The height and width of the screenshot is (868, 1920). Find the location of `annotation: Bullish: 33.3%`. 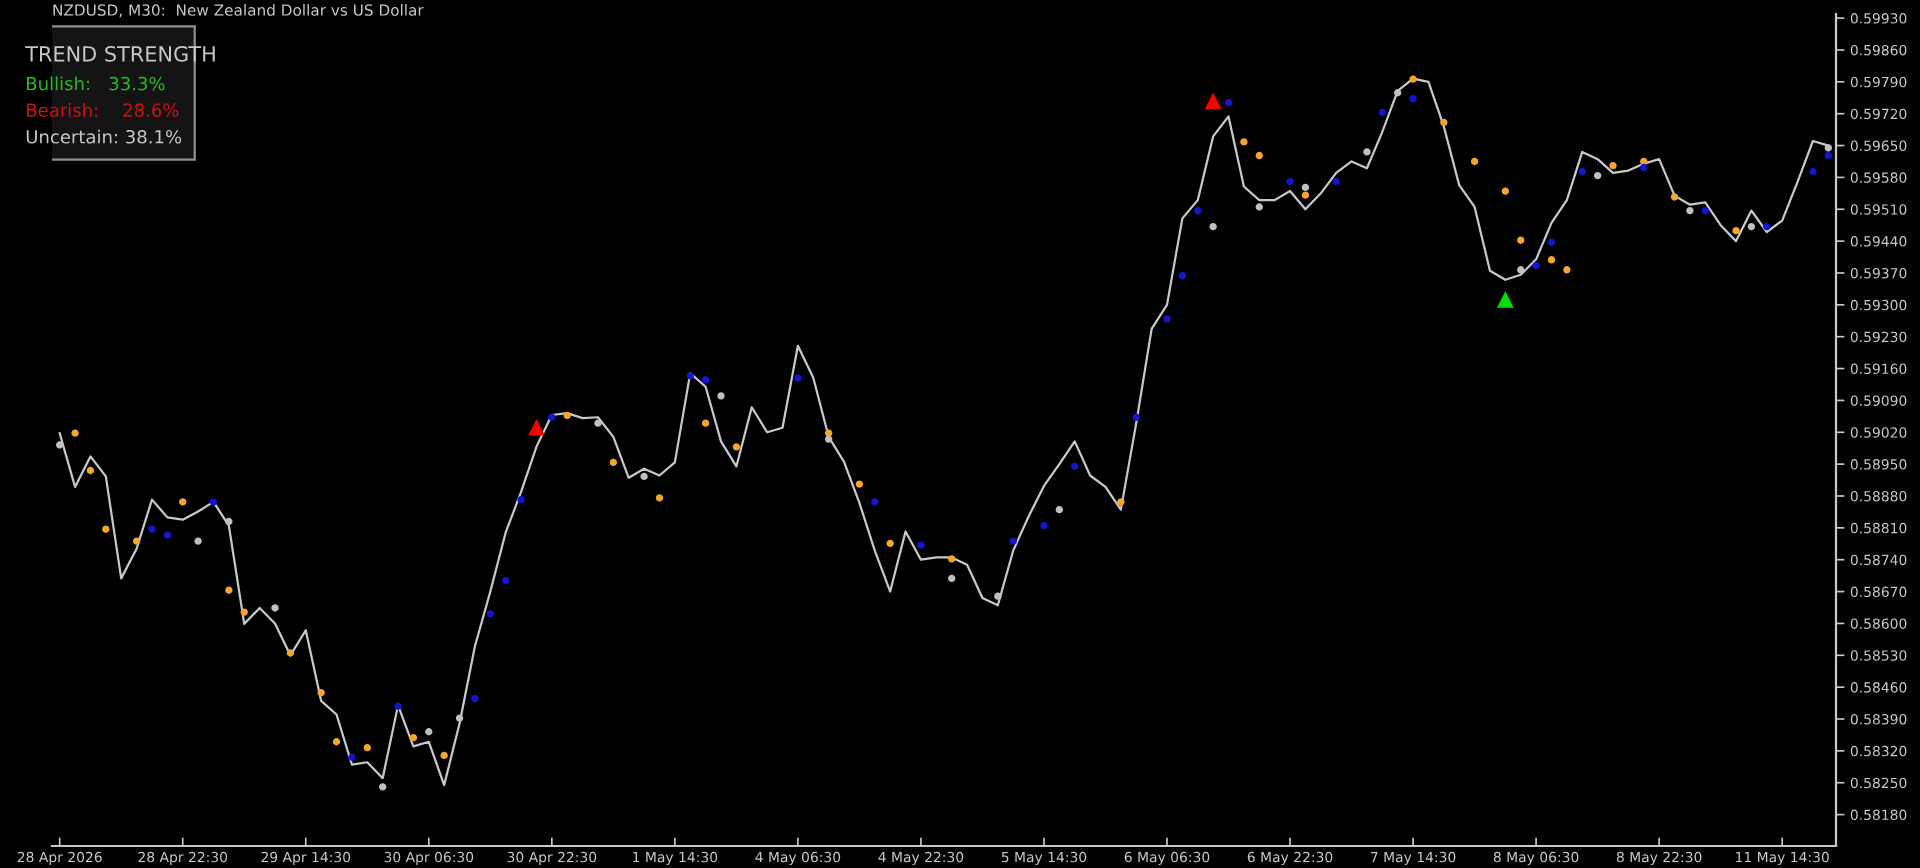

annotation: Bullish: 33.3% is located at coordinates (96, 83).